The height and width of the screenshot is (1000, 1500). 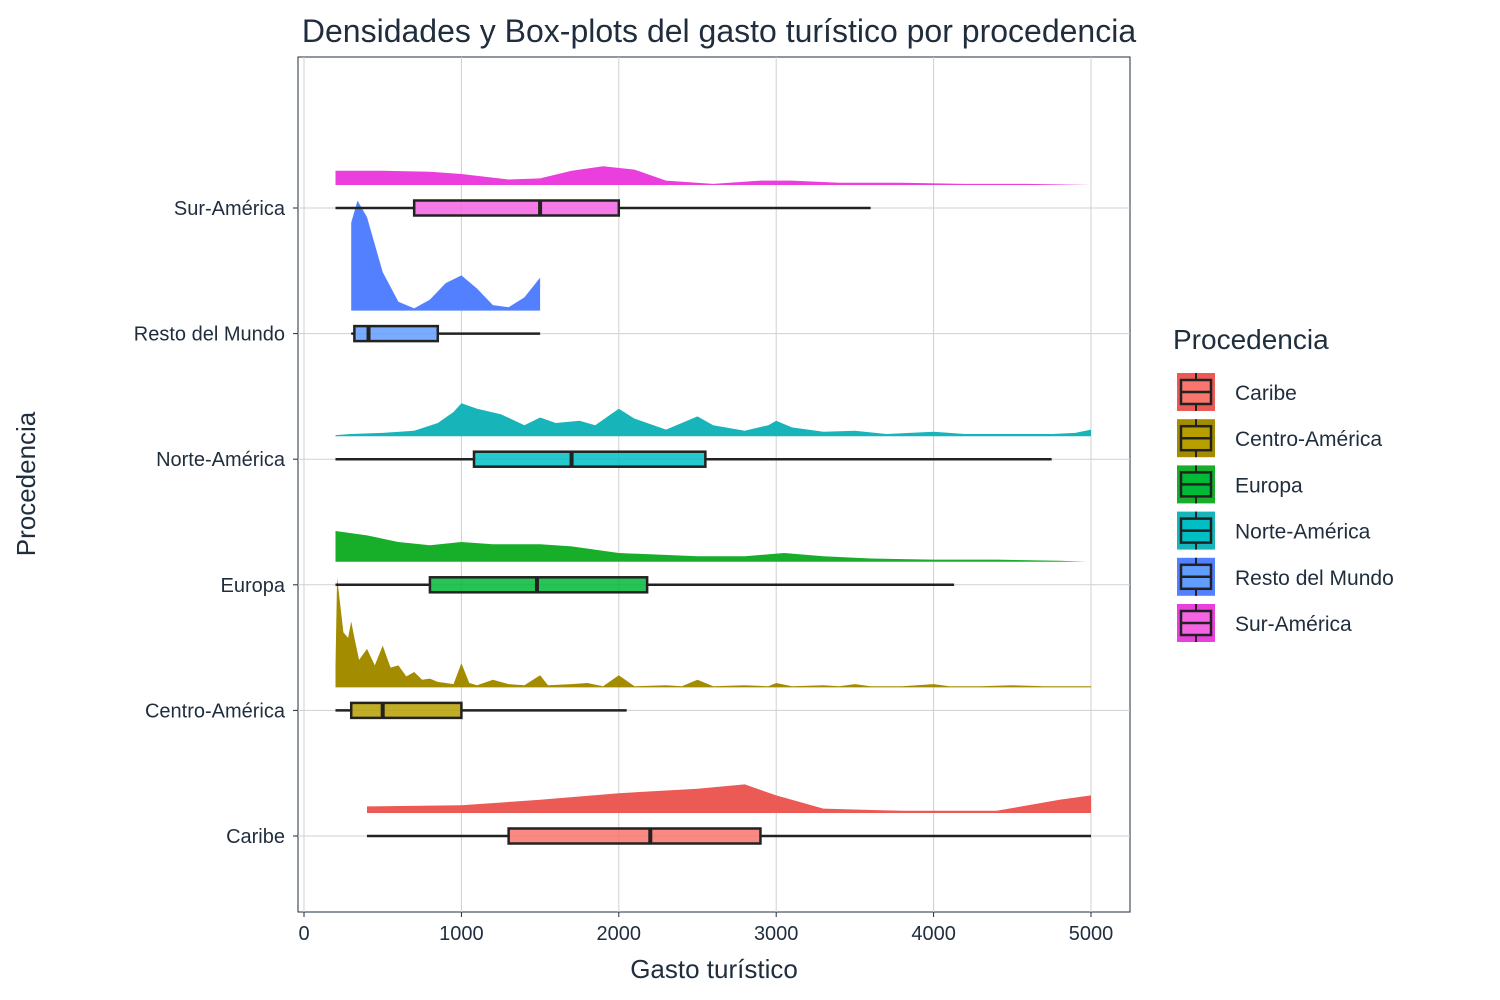 What do you see at coordinates (481, 710) in the screenshot?
I see `boxplot-centro-america` at bounding box center [481, 710].